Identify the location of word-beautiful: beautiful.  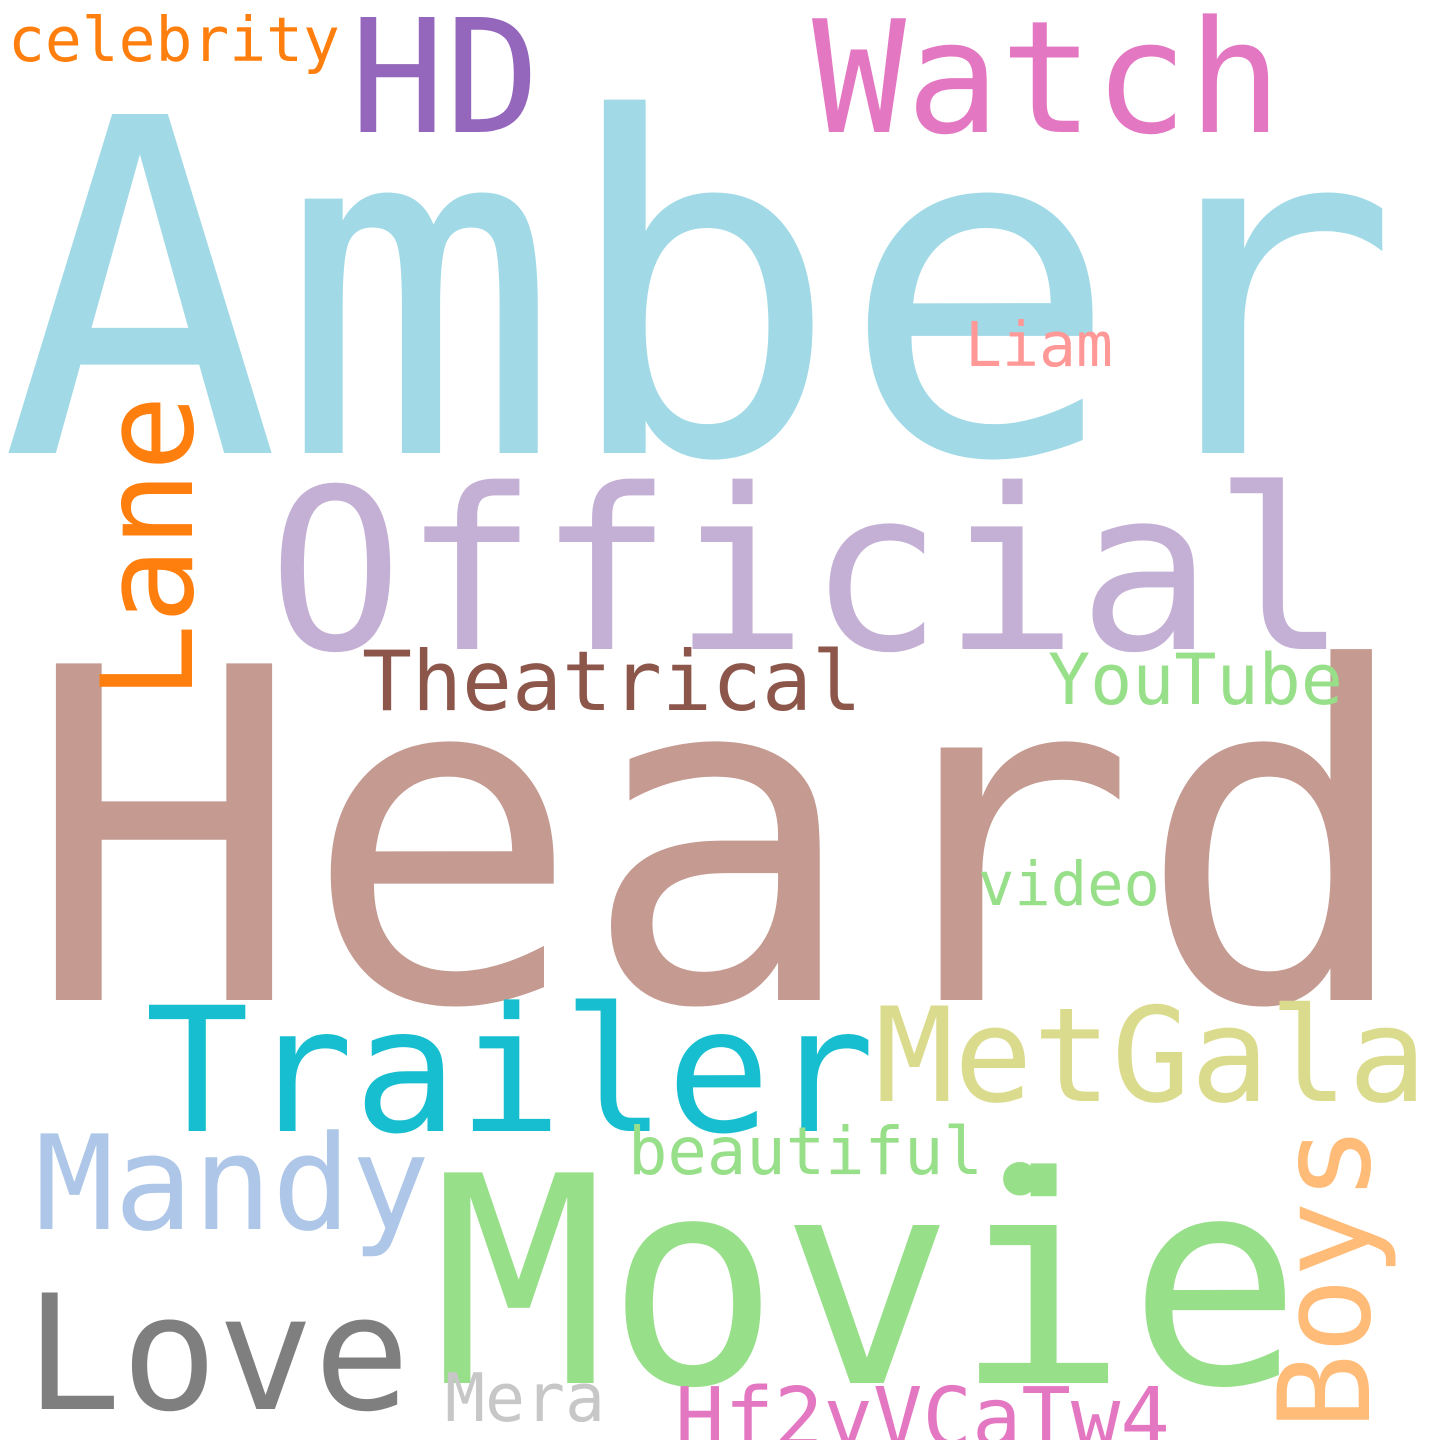
(805, 1152).